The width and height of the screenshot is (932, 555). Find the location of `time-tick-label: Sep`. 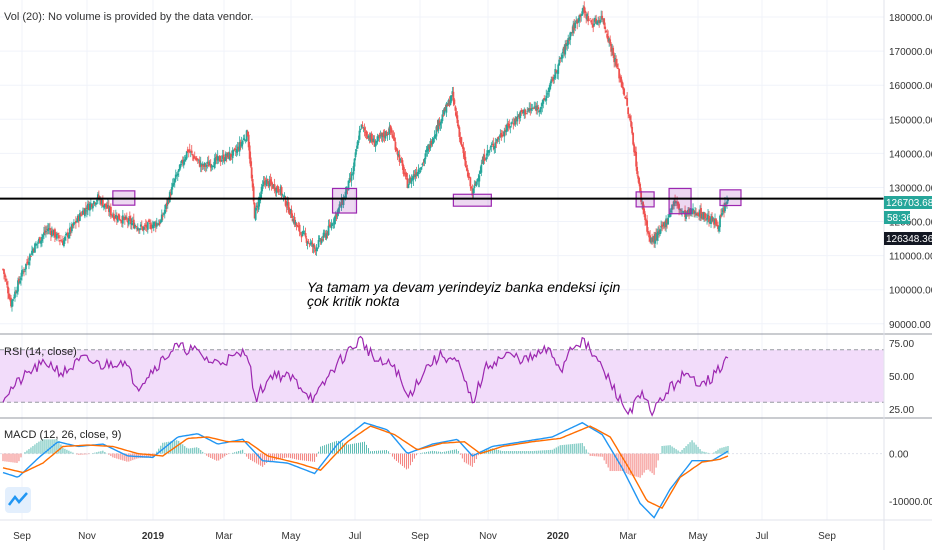

time-tick-label: Sep is located at coordinates (827, 536).